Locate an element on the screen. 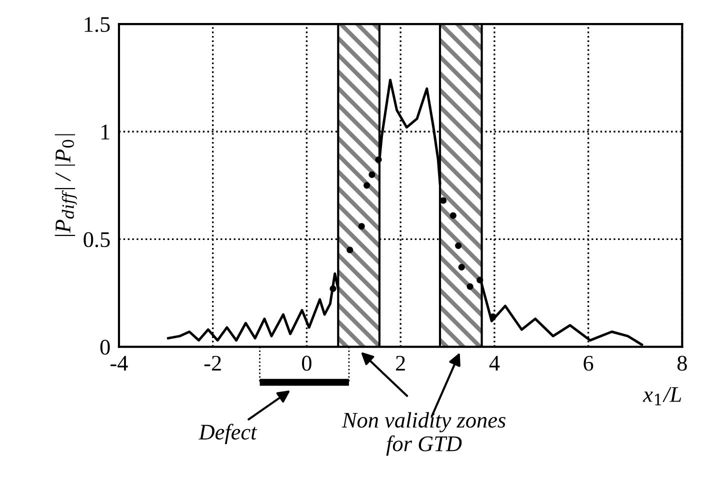 Image resolution: width=704 pixels, height=481 pixels. x-tick-label: -4 is located at coordinates (119, 363).